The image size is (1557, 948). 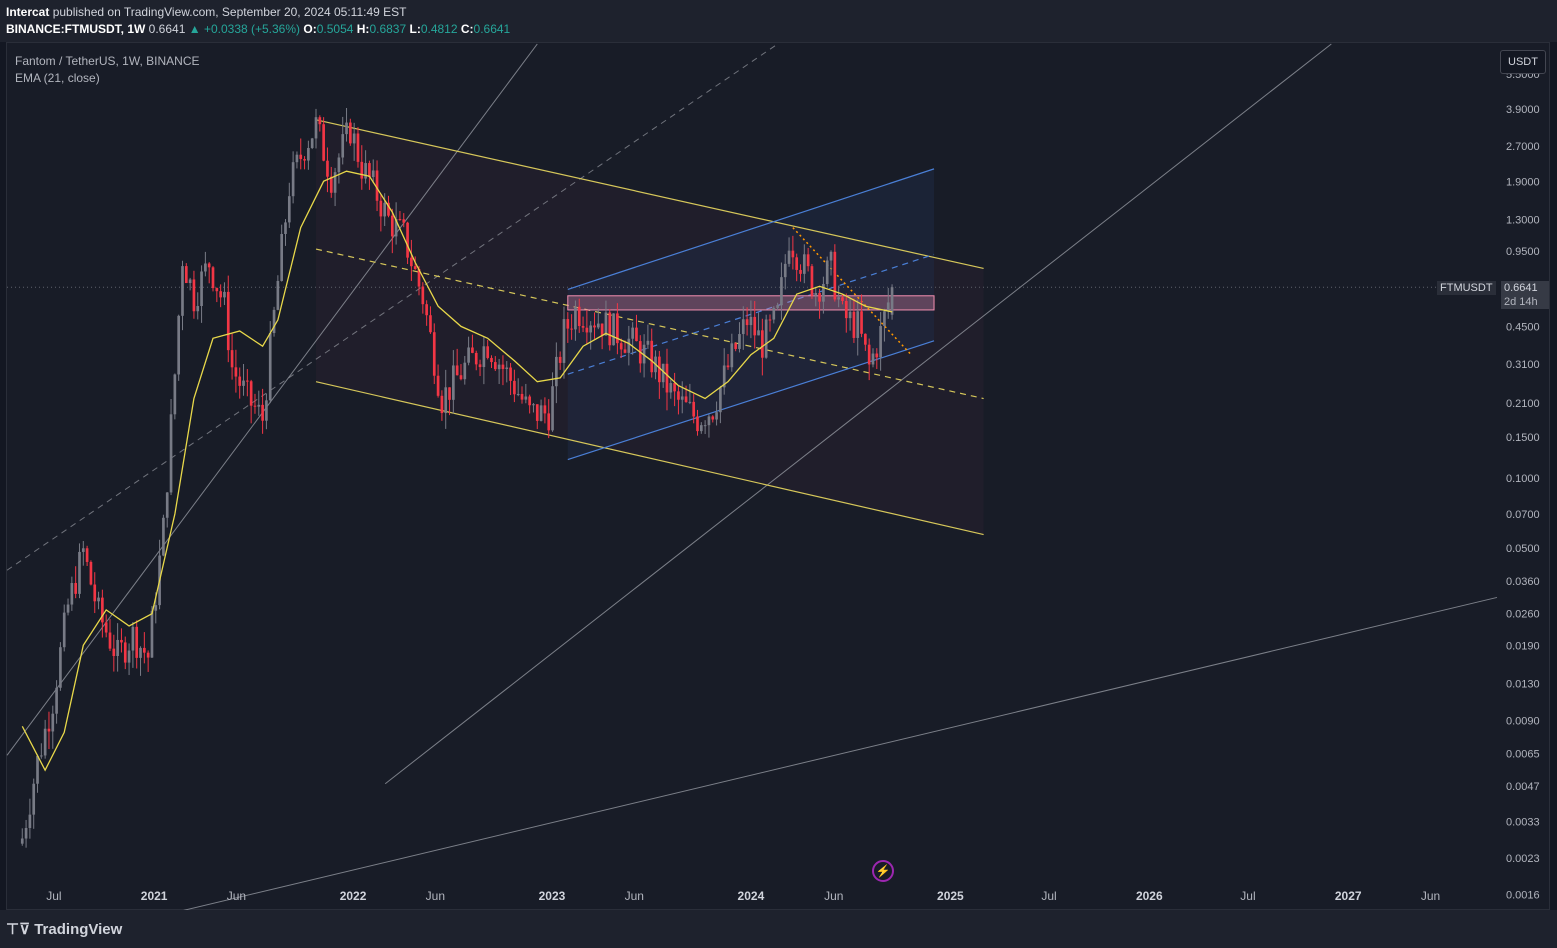 I want to click on tv-mark-icon: ⊤⊽, so click(x=20, y=929).